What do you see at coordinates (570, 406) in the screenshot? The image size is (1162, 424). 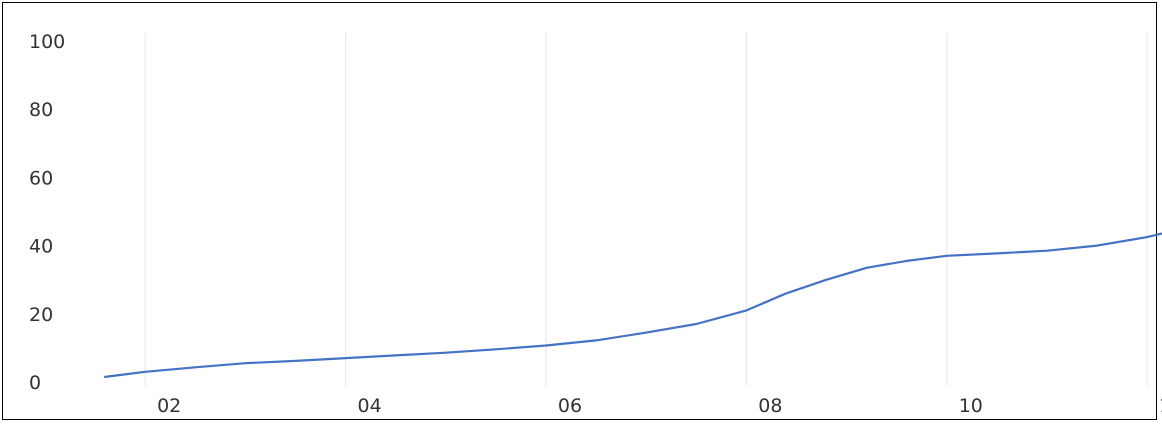 I see `x-tick-label: 06` at bounding box center [570, 406].